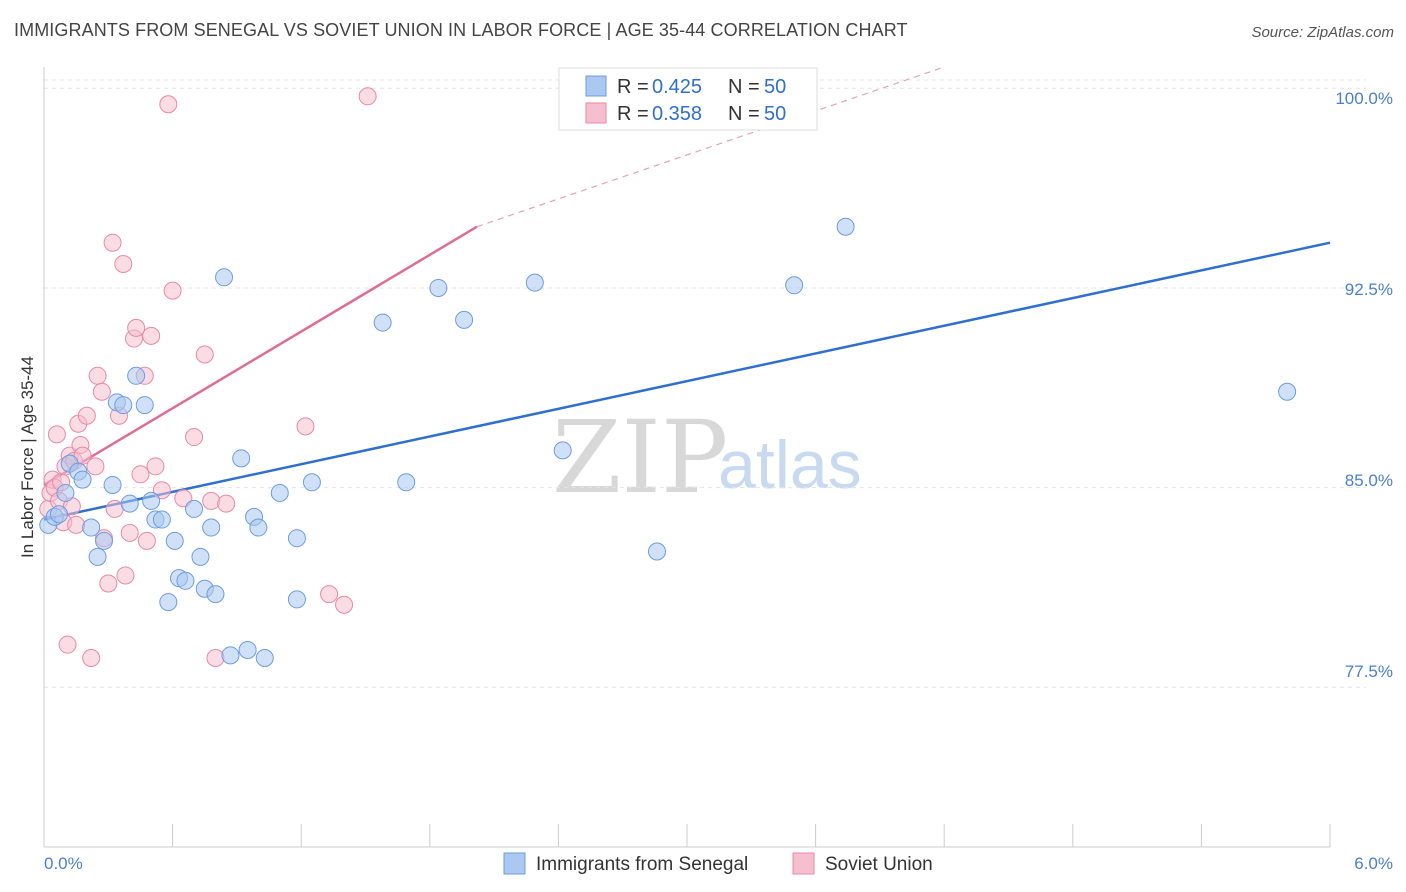 The width and height of the screenshot is (1406, 892). Describe the element at coordinates (790, 465) in the screenshot. I see `watermark-atlas: atlas` at that location.